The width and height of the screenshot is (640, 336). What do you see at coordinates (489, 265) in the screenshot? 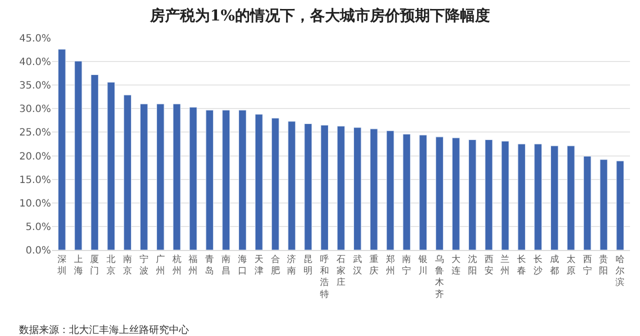
I see `x-tick-label: 西安` at bounding box center [489, 265].